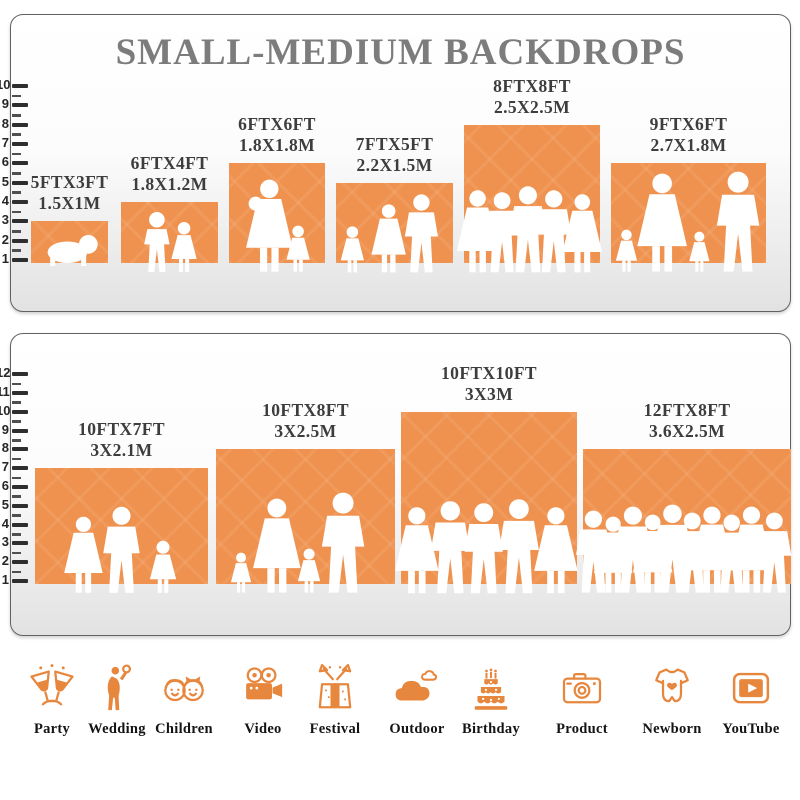 Image resolution: width=800 pixels, height=800 pixels. I want to click on backdrop-size-label: 10FTX7FT 3X2.1M, so click(121, 440).